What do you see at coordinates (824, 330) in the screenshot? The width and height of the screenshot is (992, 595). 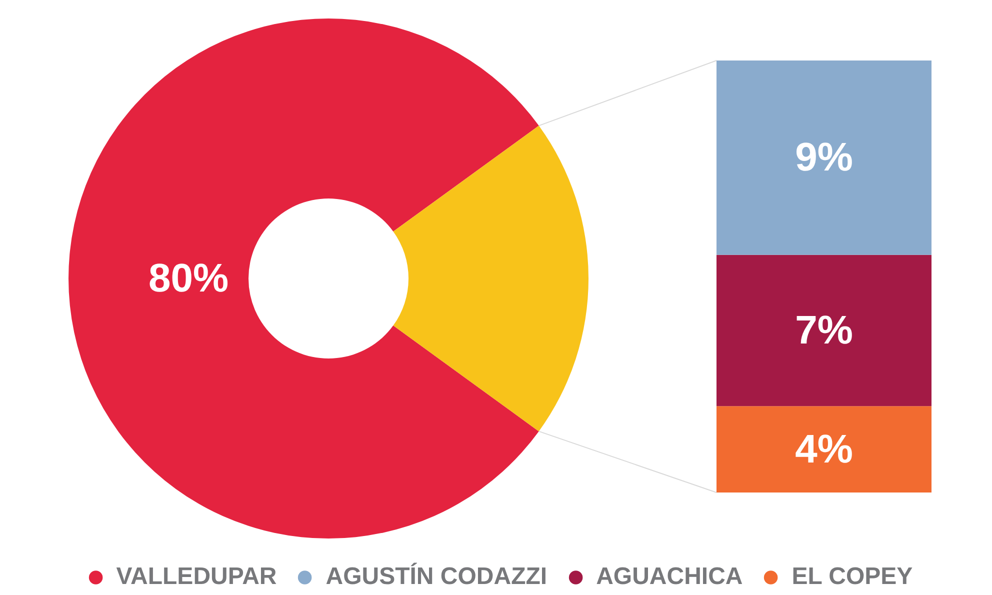 I see `data-label: 7%` at bounding box center [824, 330].